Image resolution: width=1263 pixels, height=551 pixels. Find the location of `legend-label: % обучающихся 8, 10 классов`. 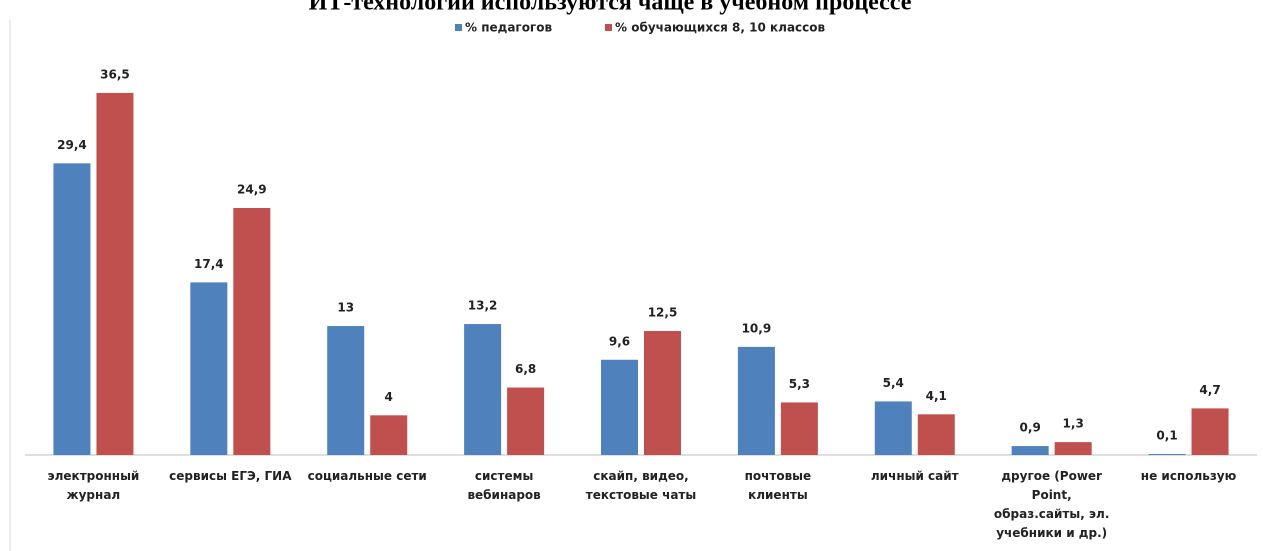

legend-label: % обучающихся 8, 10 классов is located at coordinates (720, 28).